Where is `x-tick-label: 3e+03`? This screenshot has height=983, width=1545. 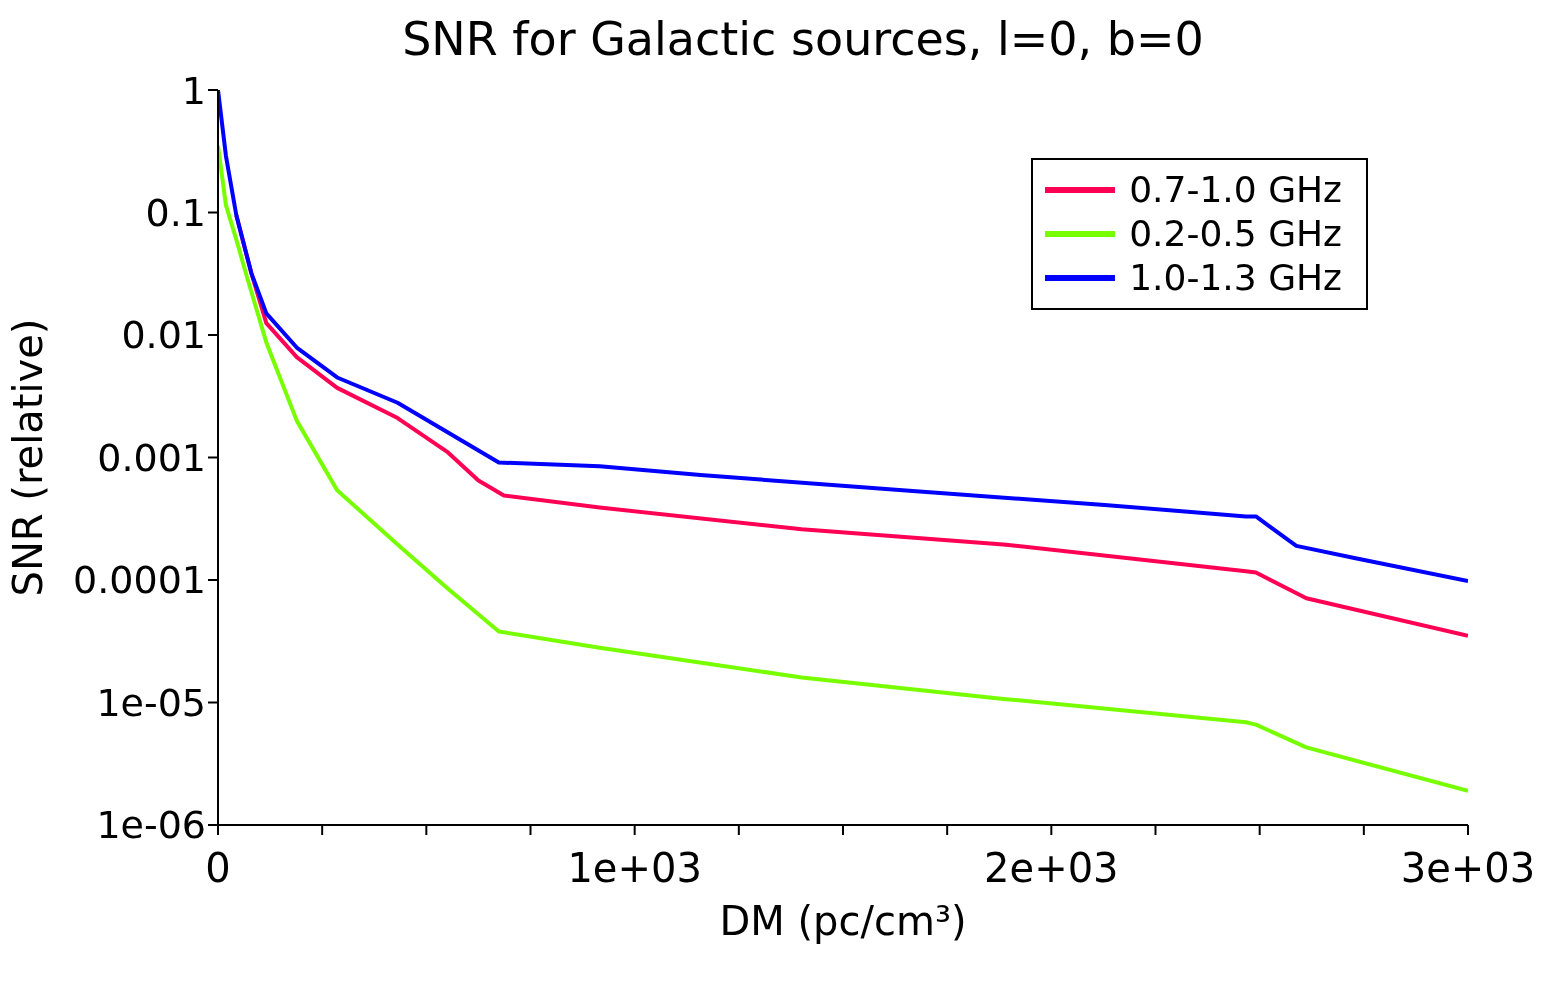
x-tick-label: 3e+03 is located at coordinates (1468, 868).